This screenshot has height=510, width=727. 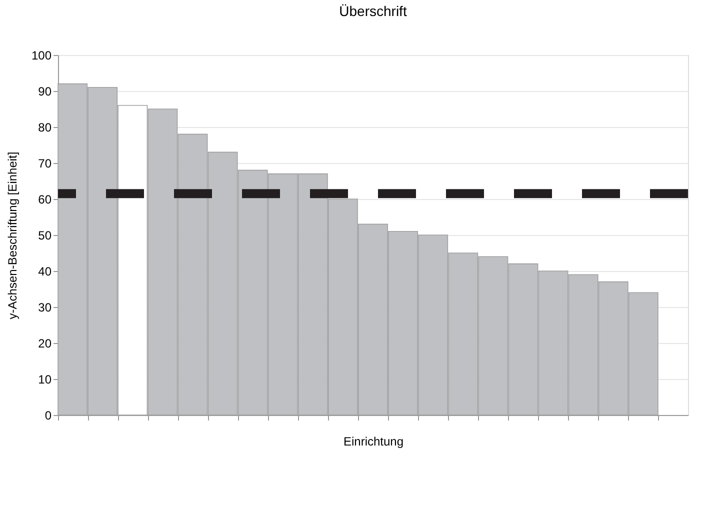 What do you see at coordinates (45, 343) in the screenshot?
I see `y-tick-label: 20` at bounding box center [45, 343].